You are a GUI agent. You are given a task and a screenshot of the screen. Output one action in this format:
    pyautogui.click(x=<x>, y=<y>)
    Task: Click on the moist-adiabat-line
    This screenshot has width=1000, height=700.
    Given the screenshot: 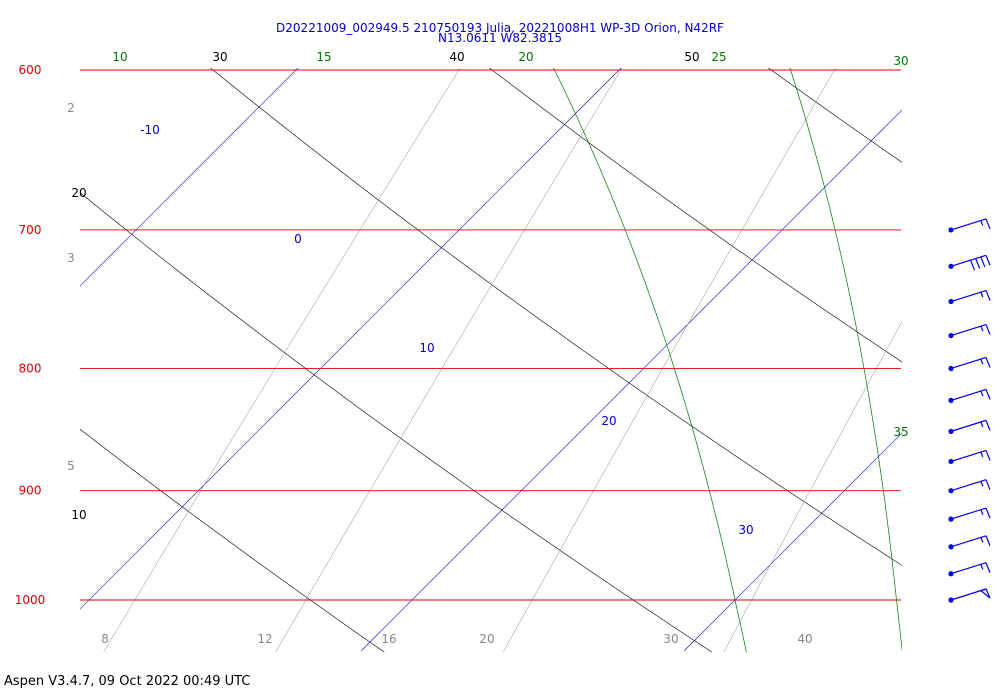 What is the action you would take?
    pyautogui.click(x=845, y=360)
    